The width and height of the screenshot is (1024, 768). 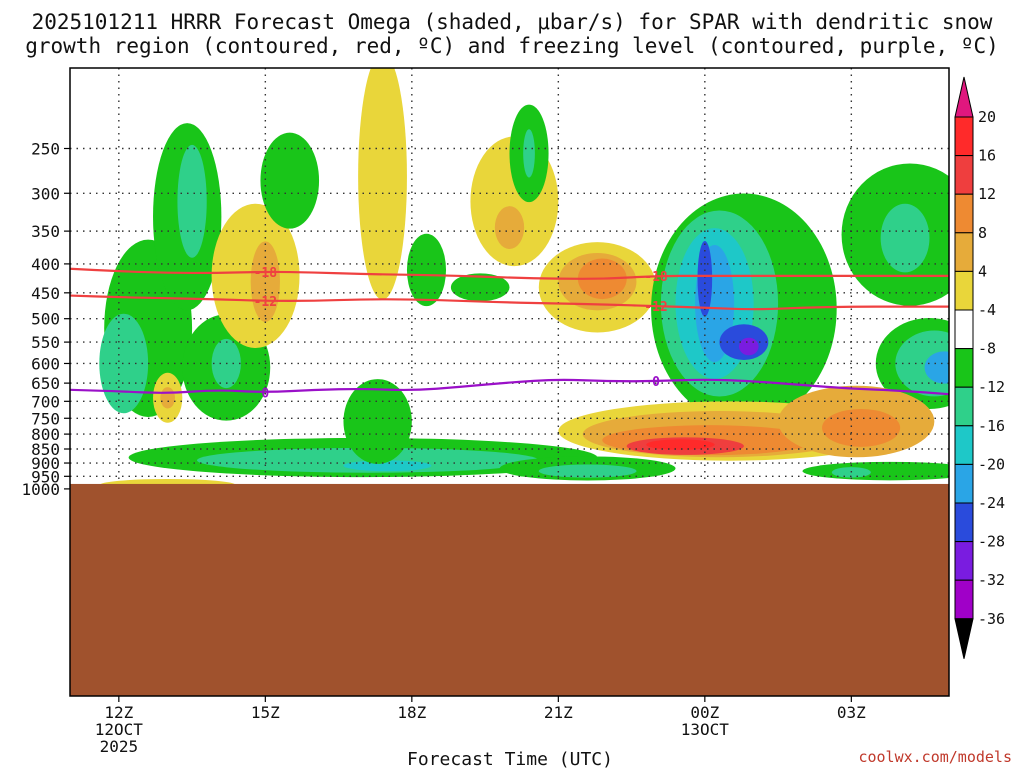 What do you see at coordinates (991, 464) in the screenshot?
I see `colorbar-label--20: -20` at bounding box center [991, 464].